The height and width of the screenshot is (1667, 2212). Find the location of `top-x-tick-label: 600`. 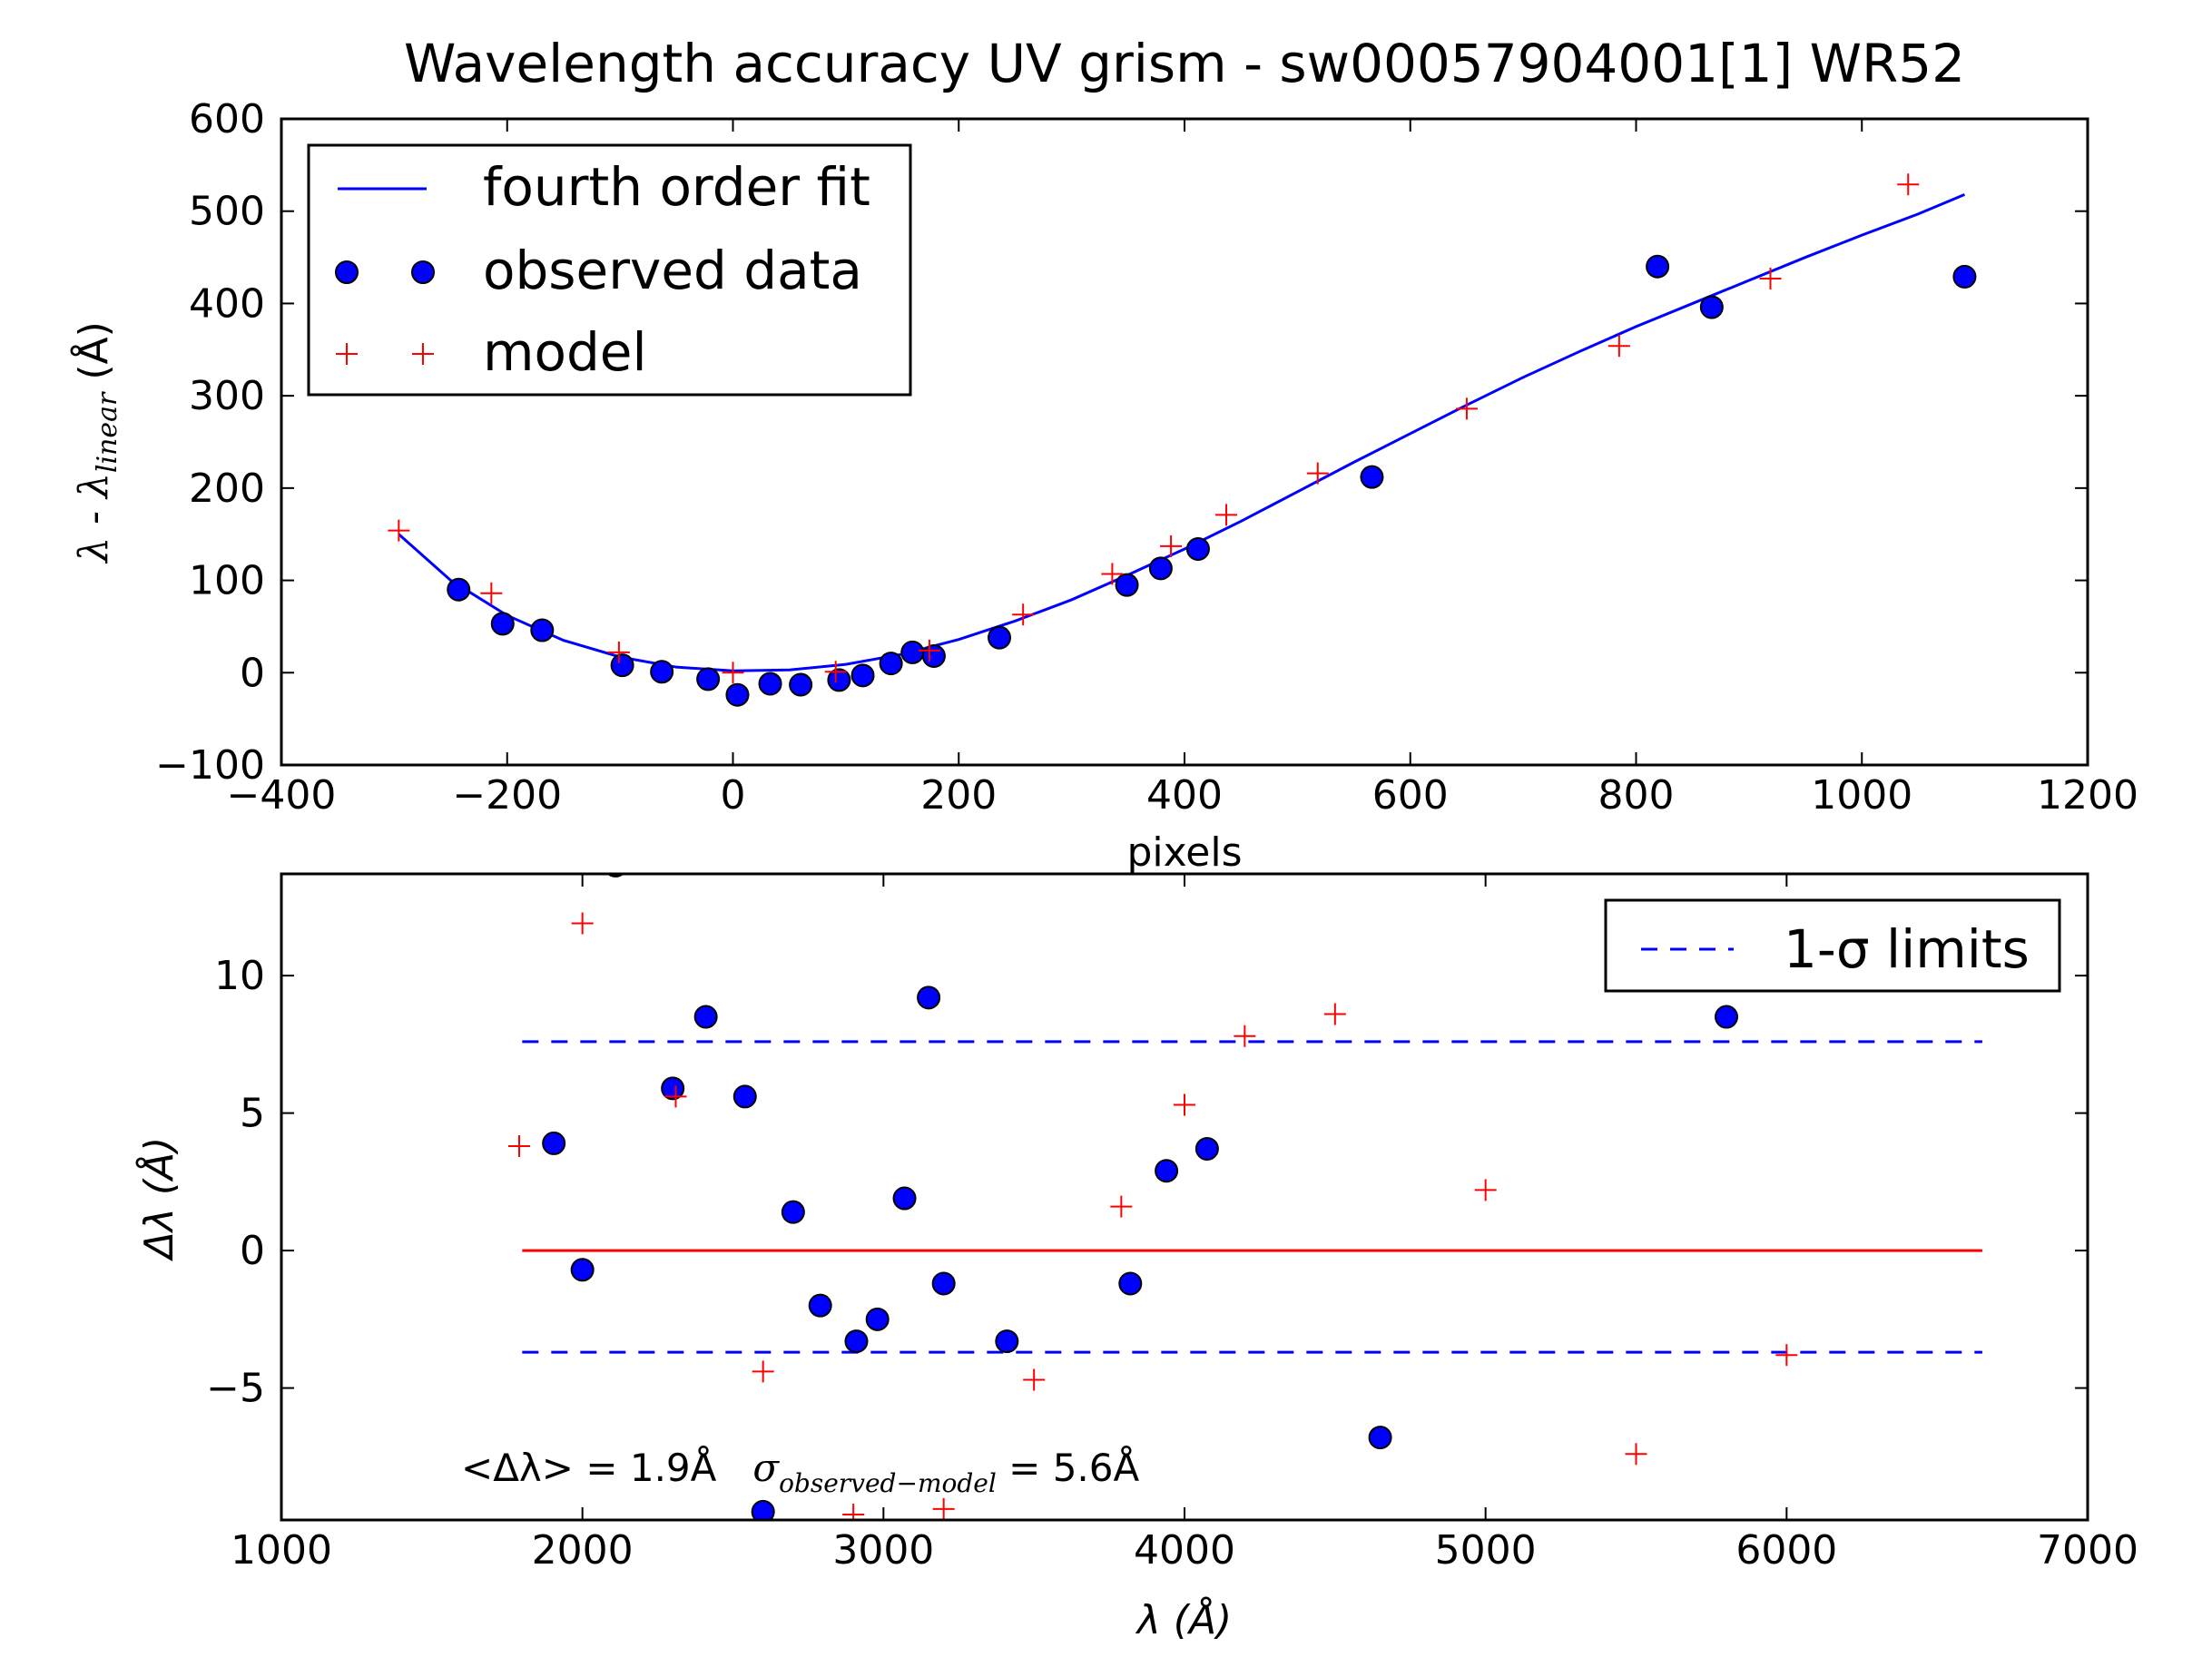

top-x-tick-label: 600 is located at coordinates (1410, 796).